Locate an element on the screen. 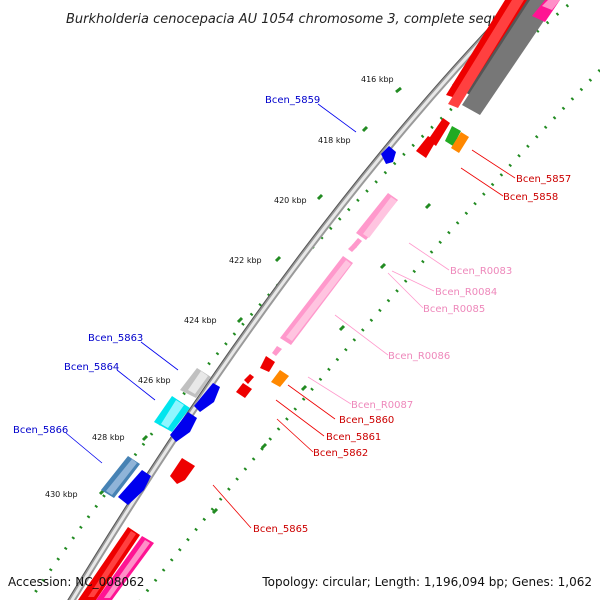 Image resolution: width=600 pixels, height=600 pixels. label-bcen-5864: Bcen_5864 is located at coordinates (91, 367).